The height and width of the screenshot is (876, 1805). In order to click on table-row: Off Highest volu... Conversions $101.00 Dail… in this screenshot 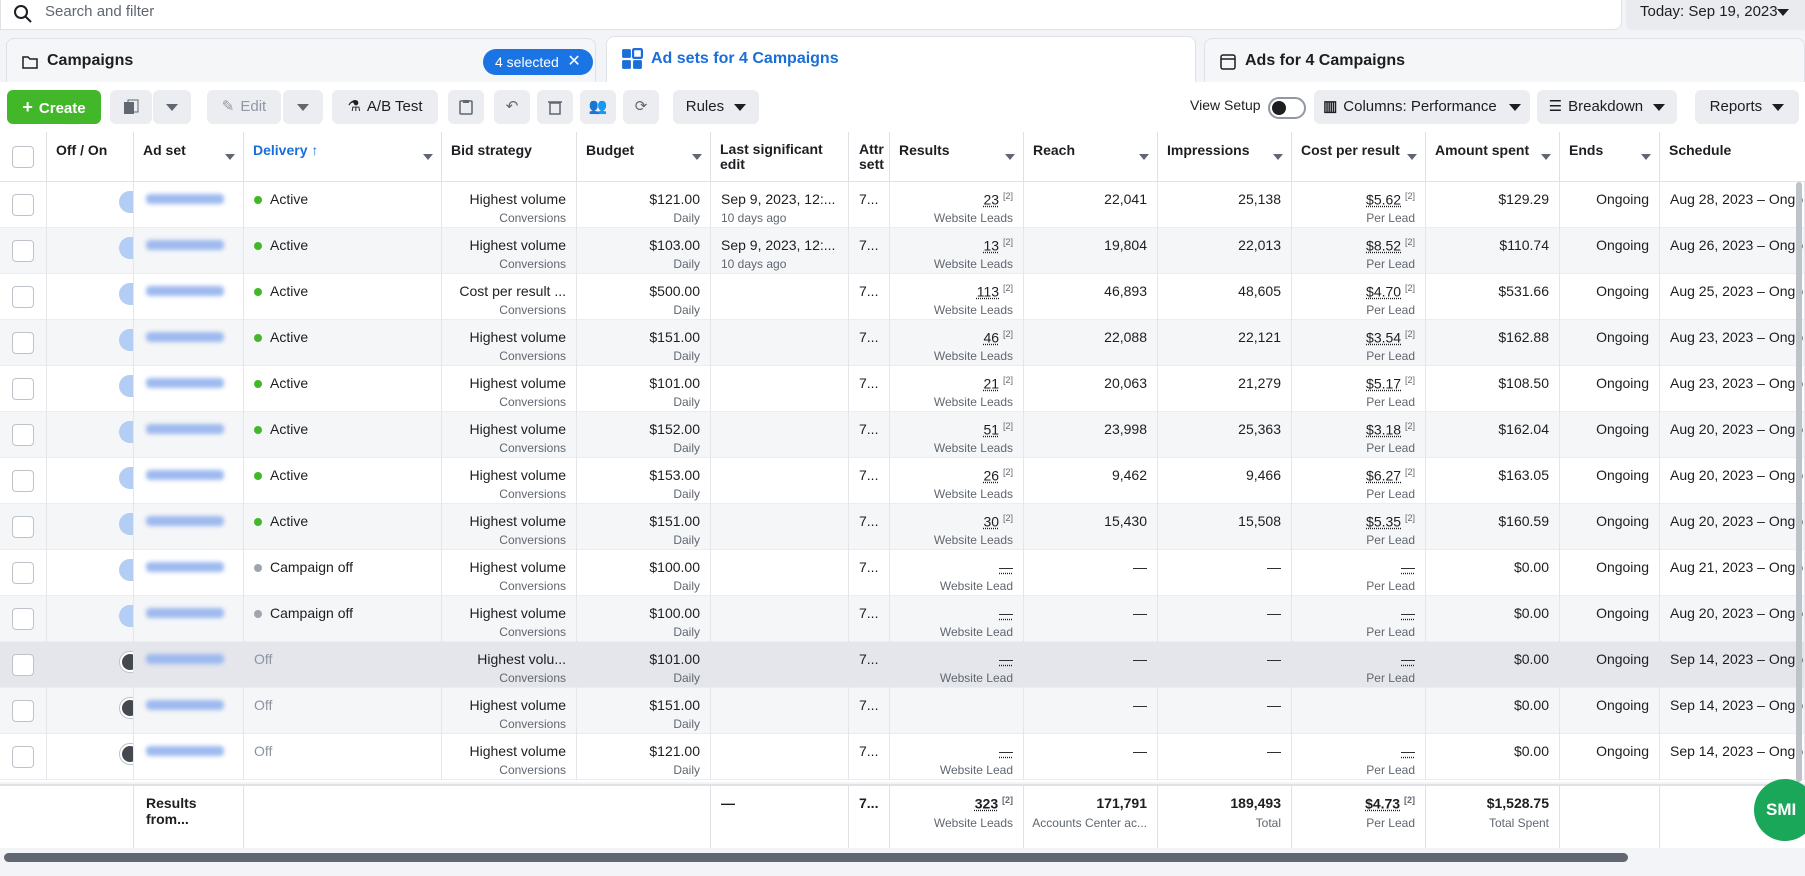, I will do `click(902, 665)`.